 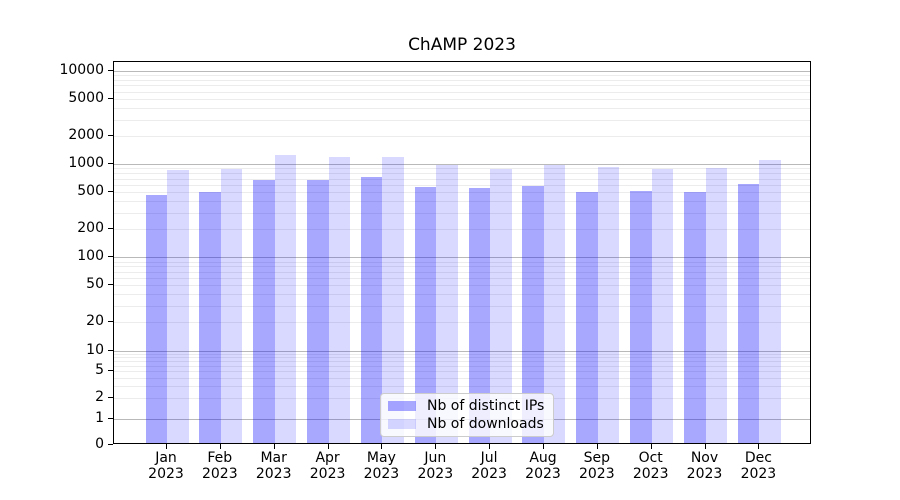 I want to click on bar-downloads-aug, so click(x=554, y=304).